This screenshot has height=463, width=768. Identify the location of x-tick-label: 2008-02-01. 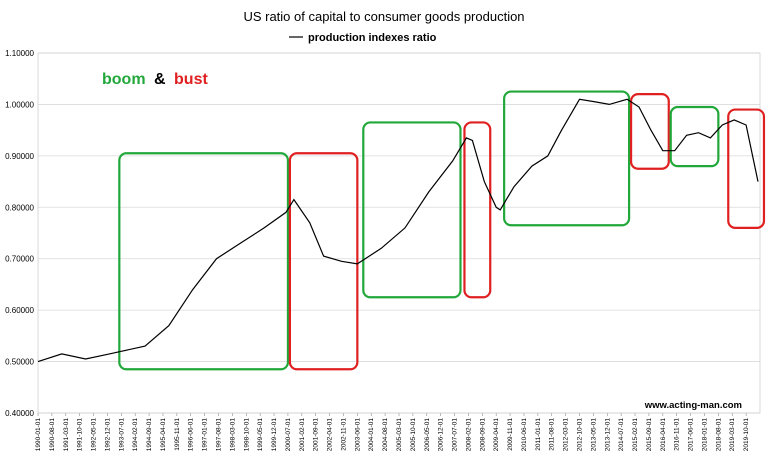
(468, 435).